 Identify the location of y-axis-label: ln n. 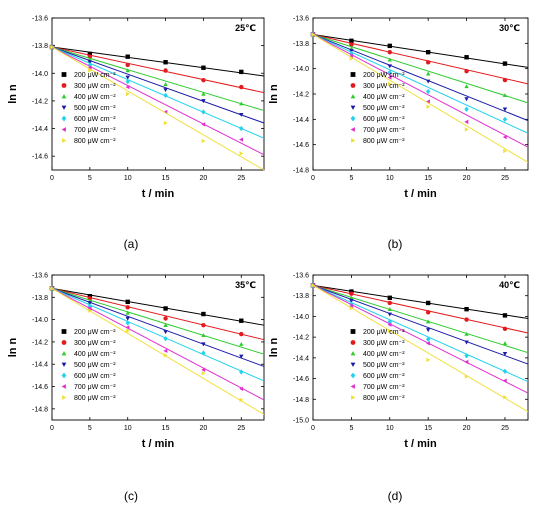
(13, 94).